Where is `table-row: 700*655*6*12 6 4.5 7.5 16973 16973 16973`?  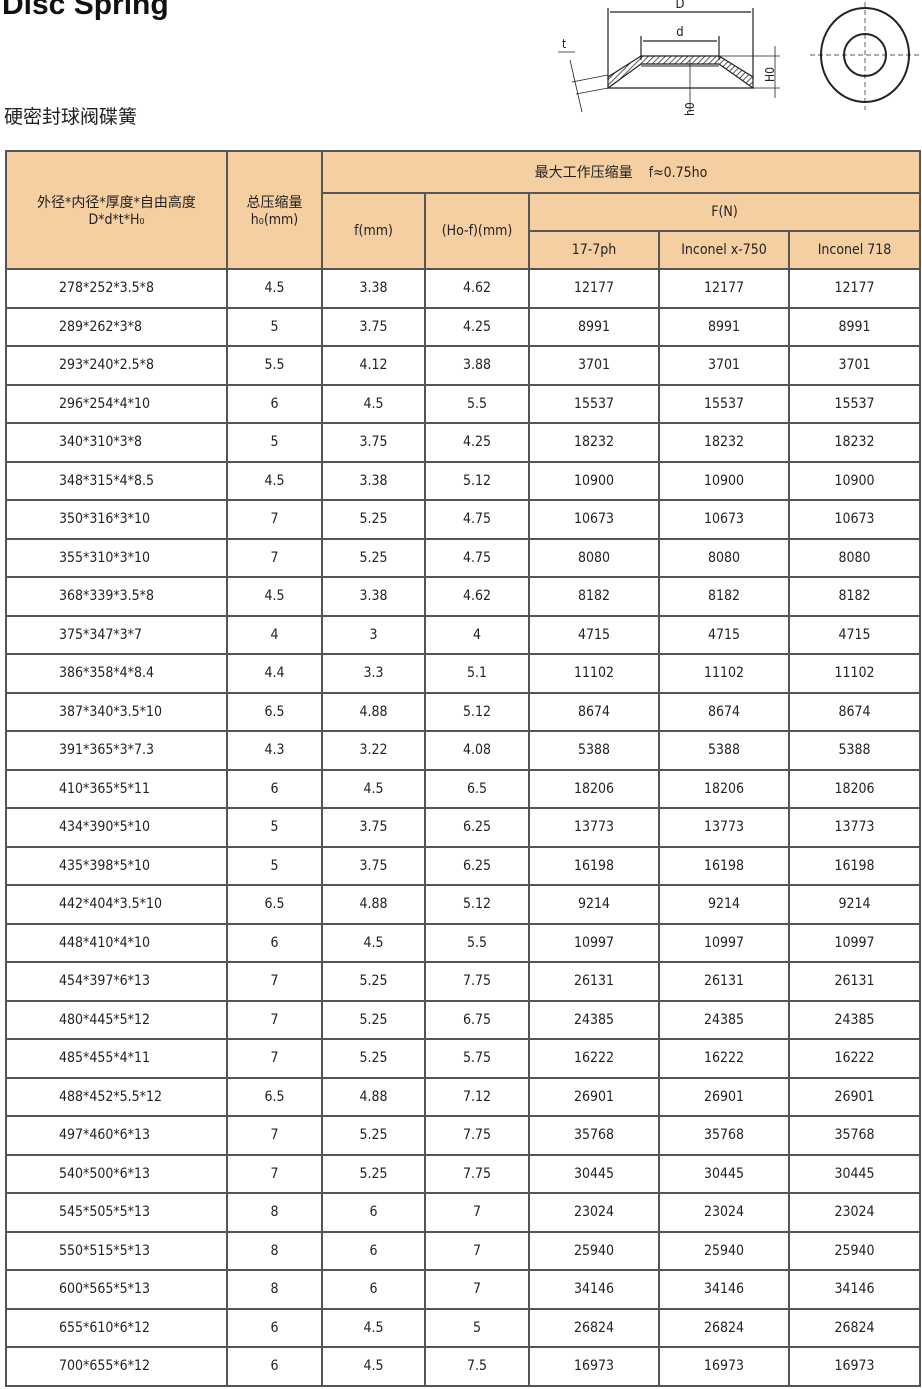 table-row: 700*655*6*12 6 4.5 7.5 16973 16973 16973 is located at coordinates (463, 1366).